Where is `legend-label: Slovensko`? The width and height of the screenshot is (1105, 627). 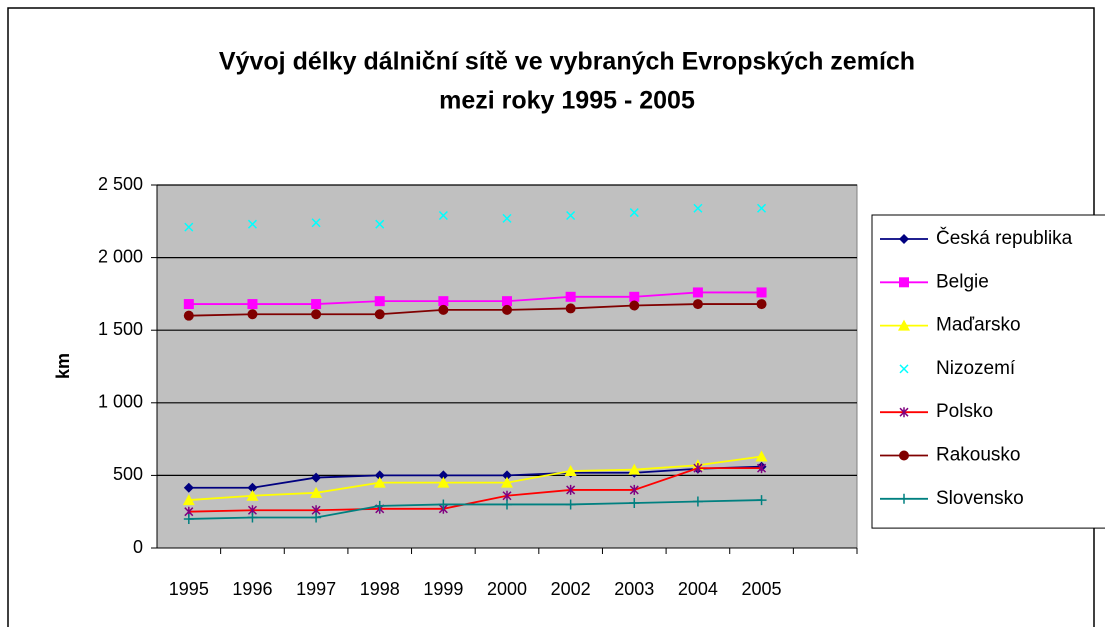
legend-label: Slovensko is located at coordinates (980, 498).